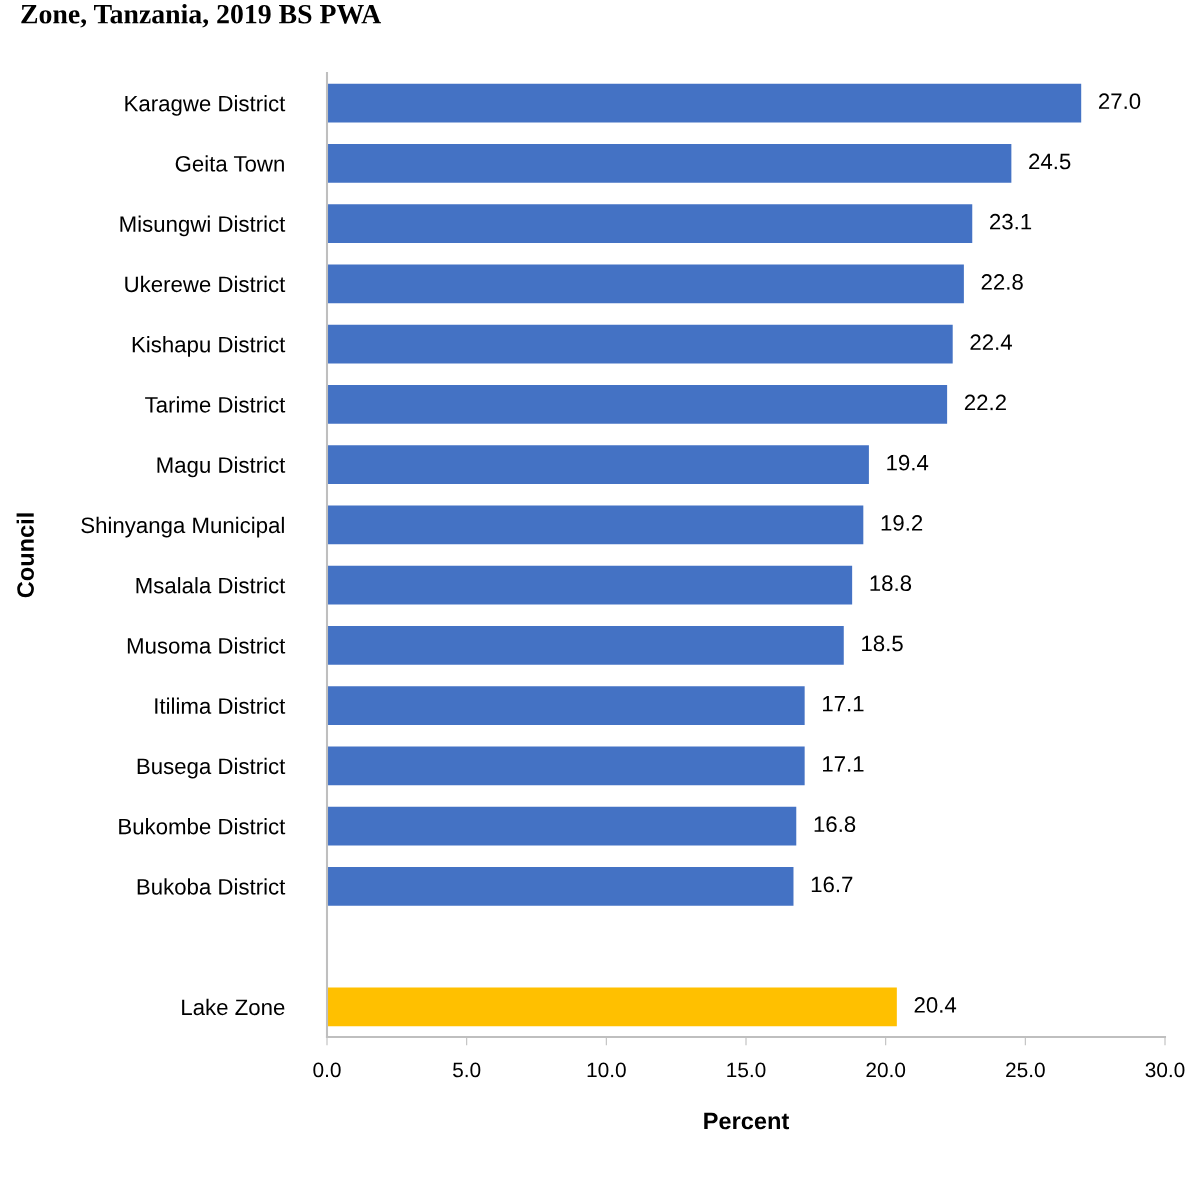  Describe the element at coordinates (747, 1121) in the screenshot. I see `x-axis-title: Percent` at that location.